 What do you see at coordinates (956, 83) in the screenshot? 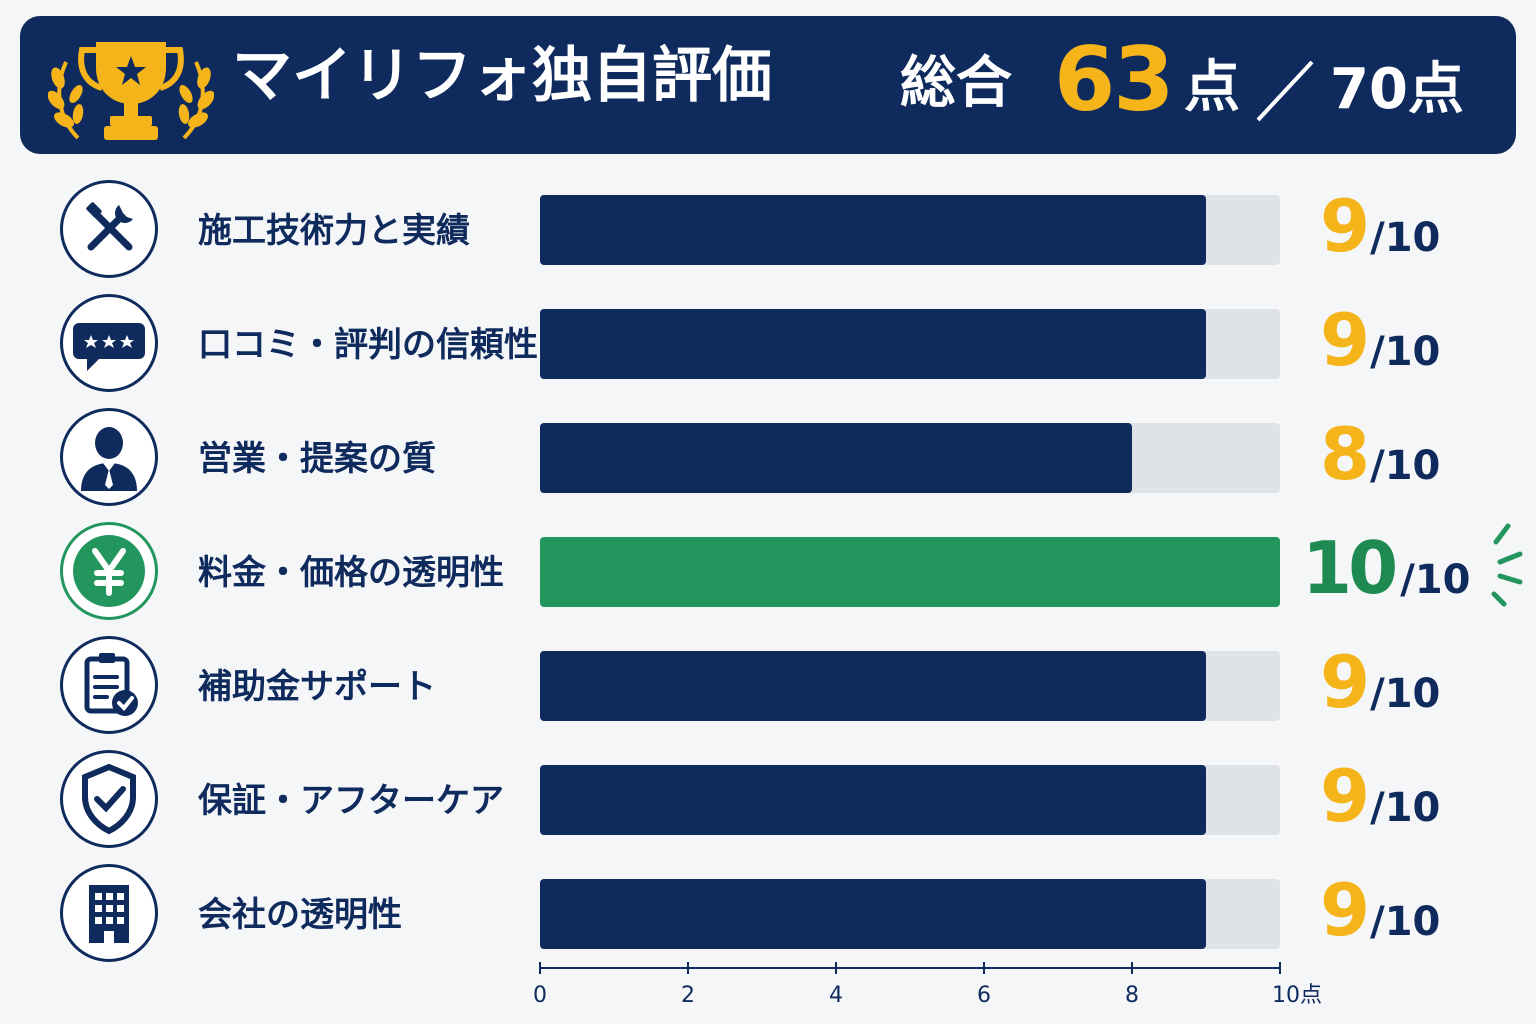
I see `total-label: 総合` at bounding box center [956, 83].